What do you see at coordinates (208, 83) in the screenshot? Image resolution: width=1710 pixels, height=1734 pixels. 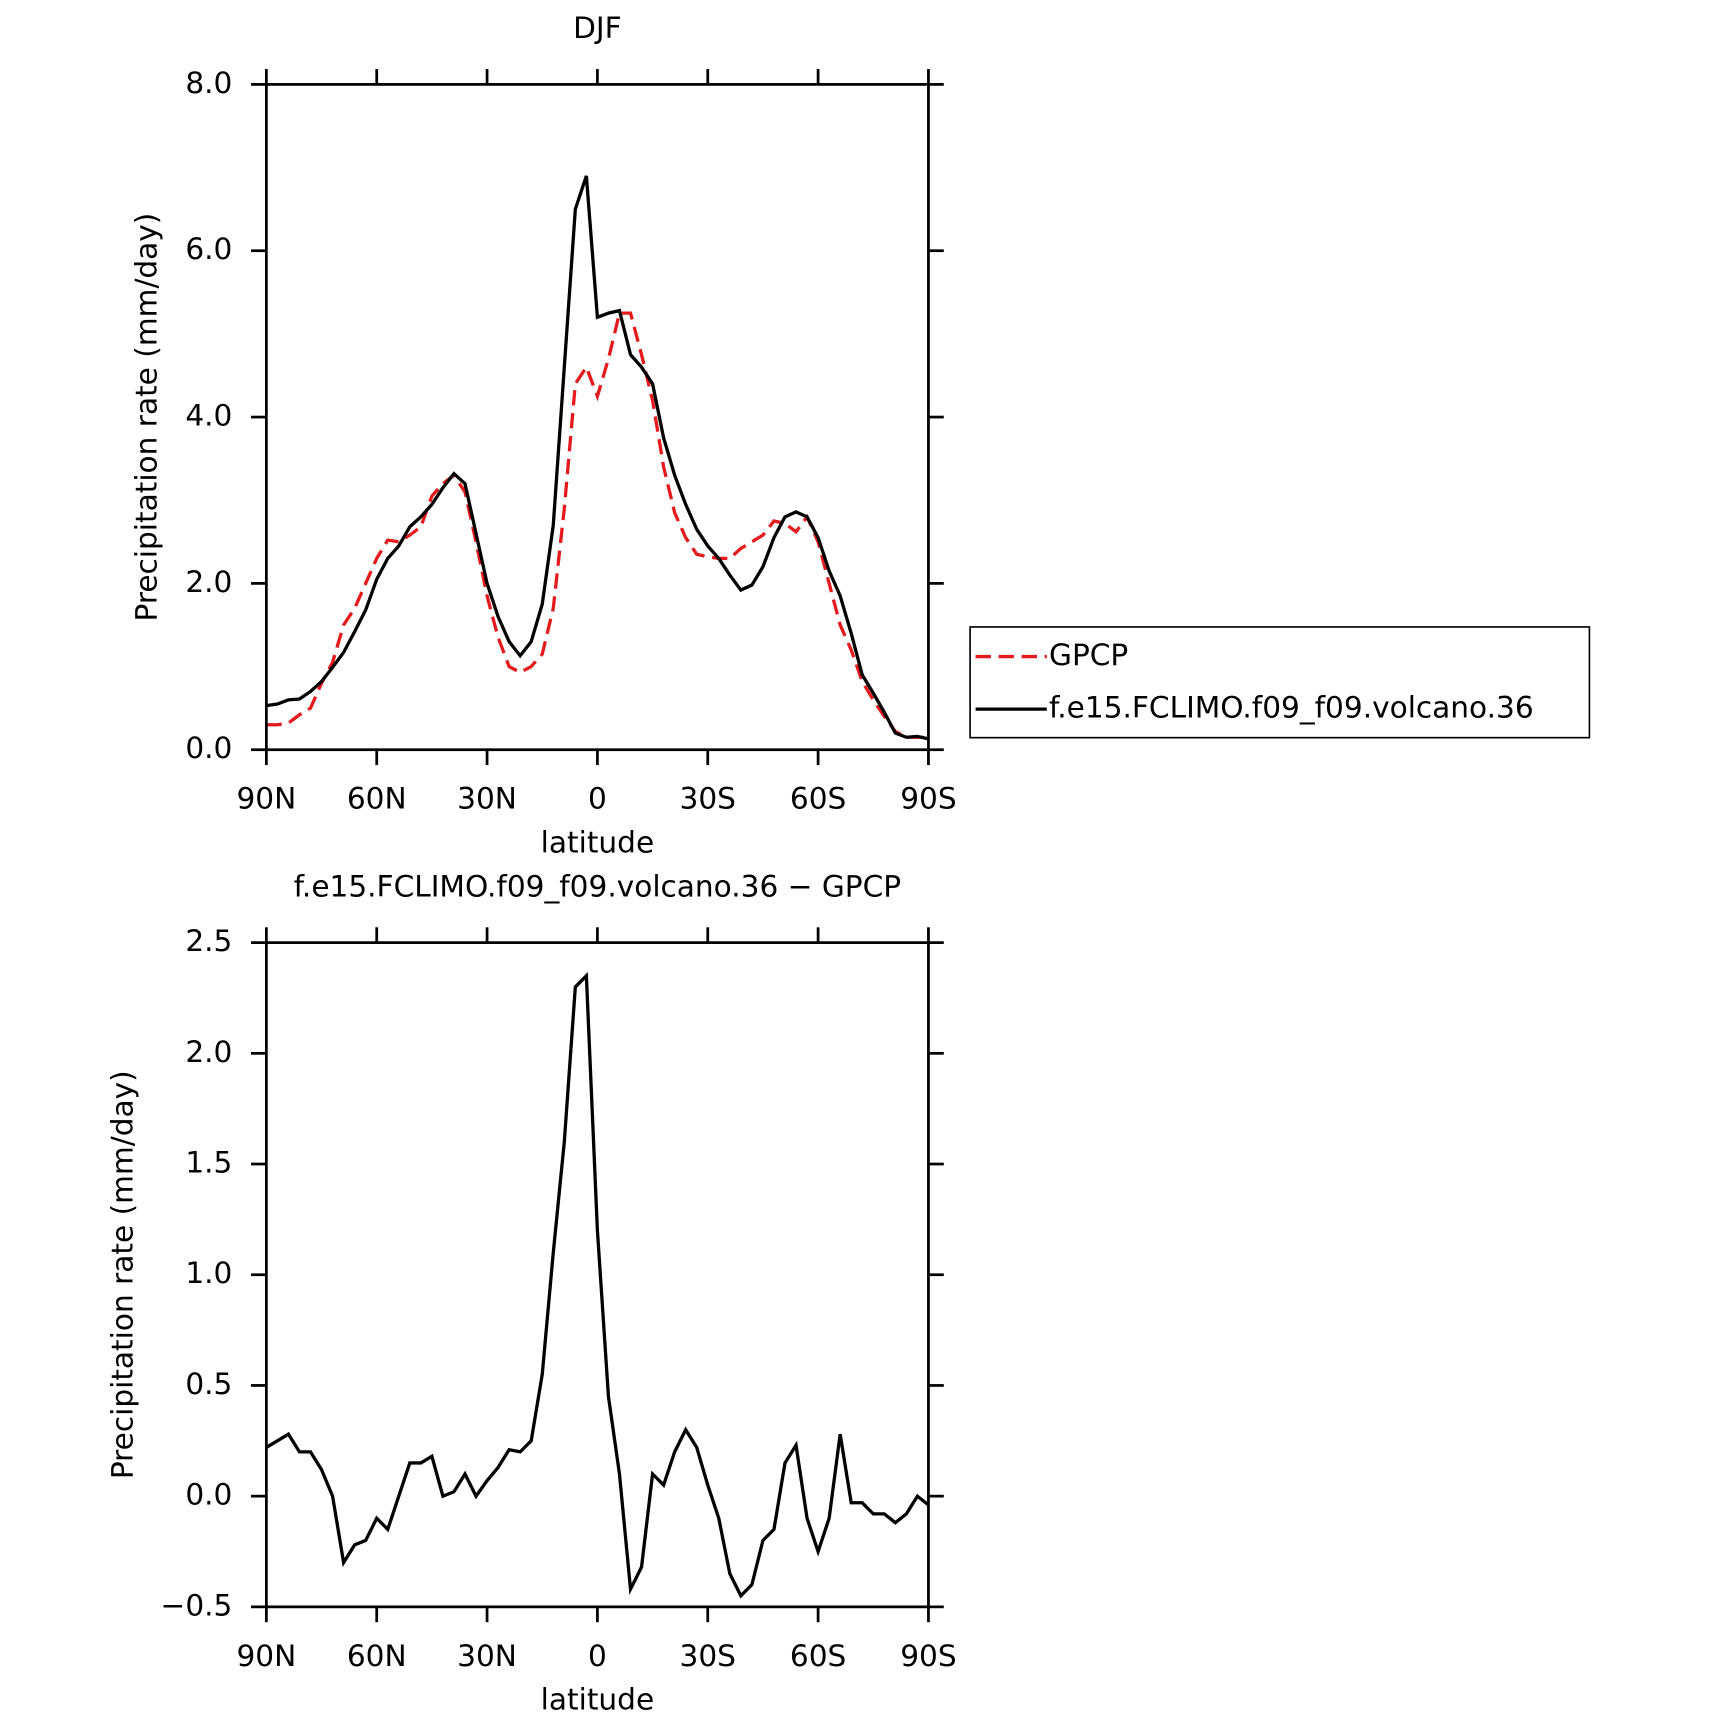 I see `y-tick-label: 8.0` at bounding box center [208, 83].